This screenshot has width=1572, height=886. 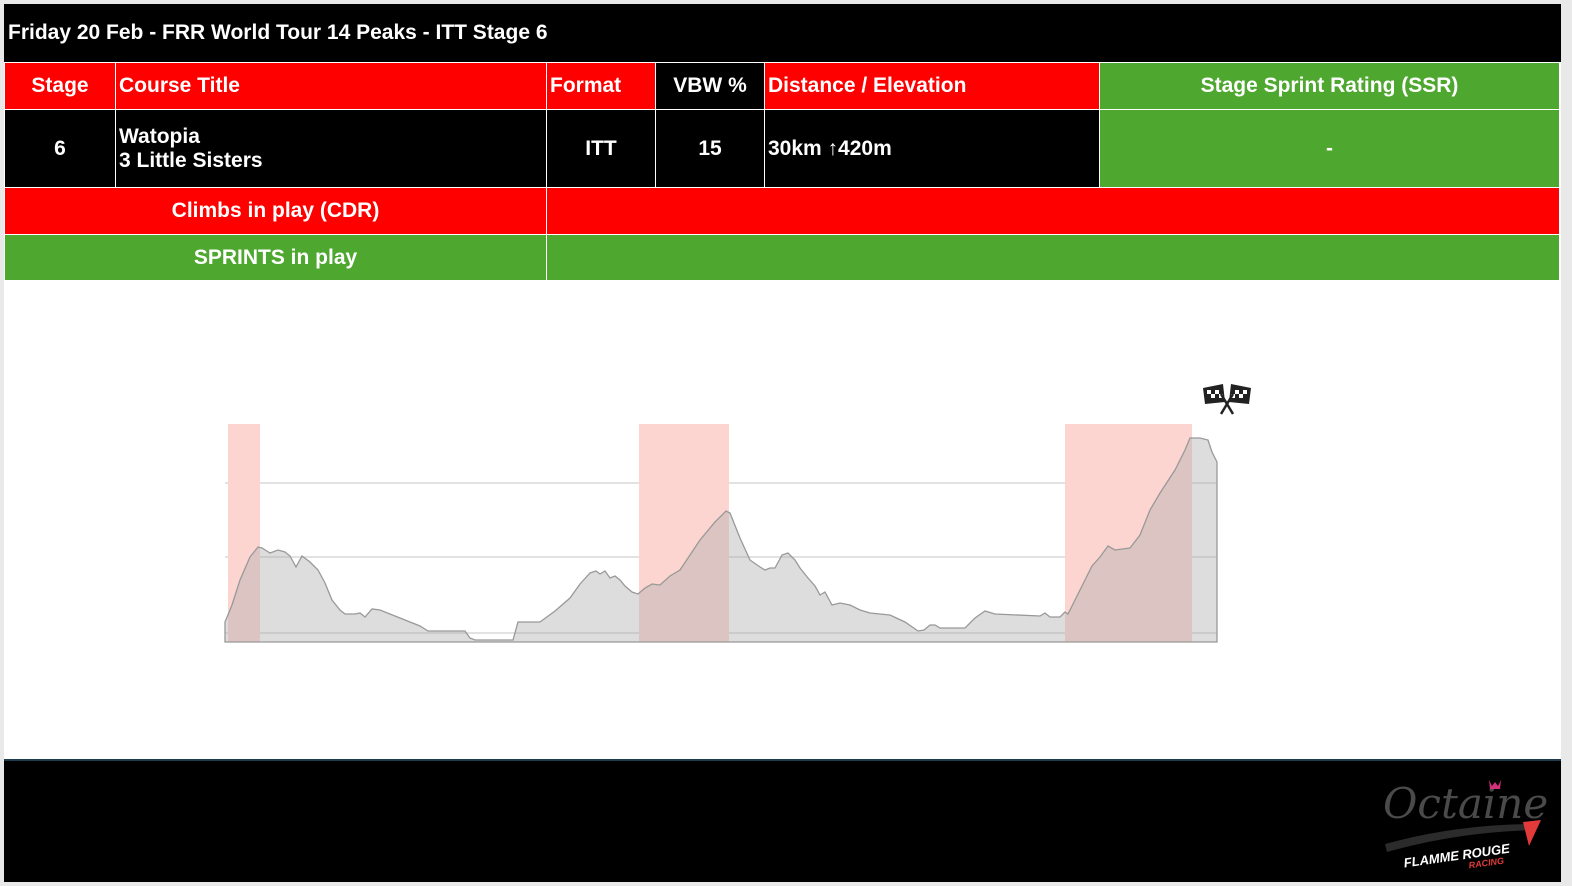 What do you see at coordinates (1329, 86) in the screenshot?
I see `header-ssr: Stage Sprint Rating (SSR)` at bounding box center [1329, 86].